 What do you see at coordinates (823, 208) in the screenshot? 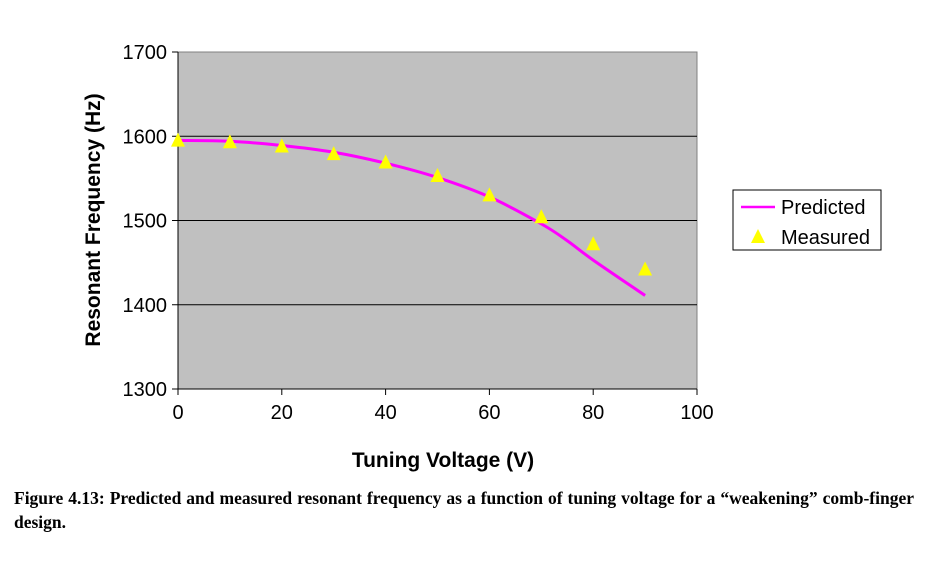
I see `legend-predicted-label: Predicted` at bounding box center [823, 208].